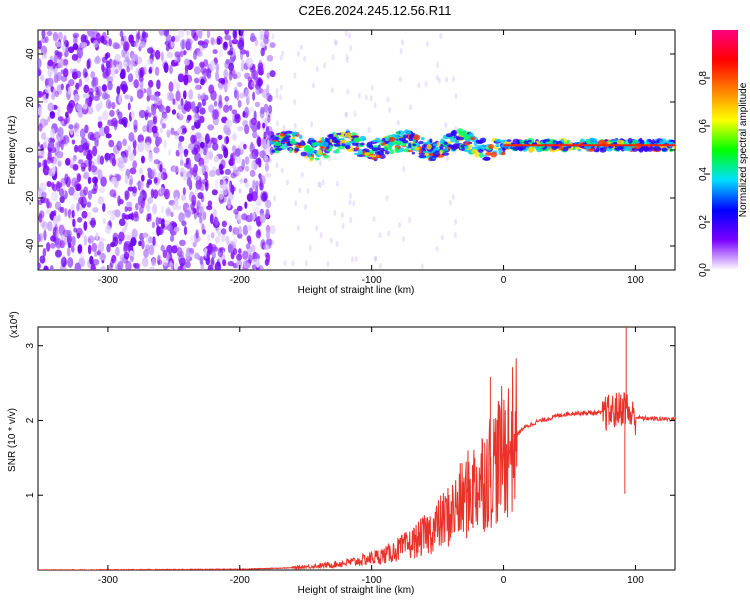 Image resolution: width=750 pixels, height=600 pixels. What do you see at coordinates (30, 150) in the screenshot?
I see `y-tick-label: 0` at bounding box center [30, 150].